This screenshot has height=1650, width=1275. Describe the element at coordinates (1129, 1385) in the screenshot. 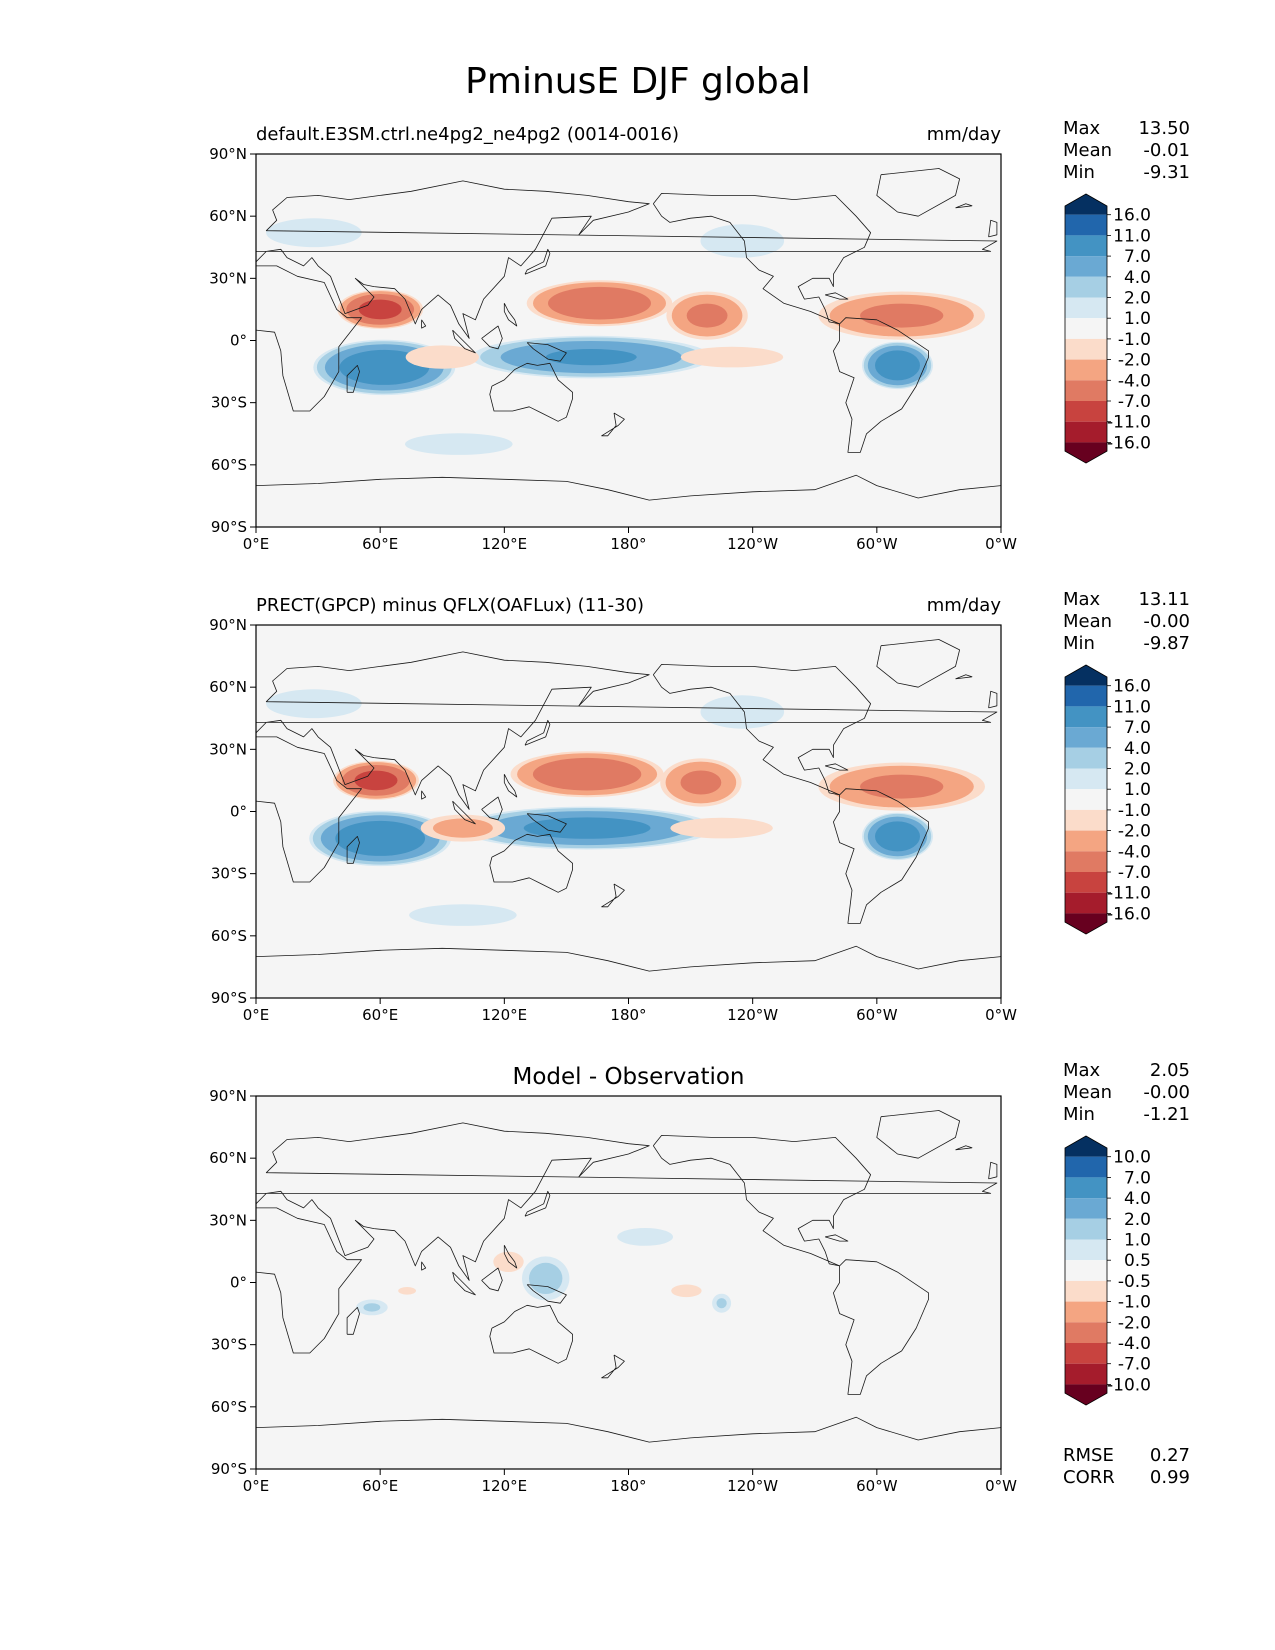

I see `colorbar-label: -10.0` at that location.